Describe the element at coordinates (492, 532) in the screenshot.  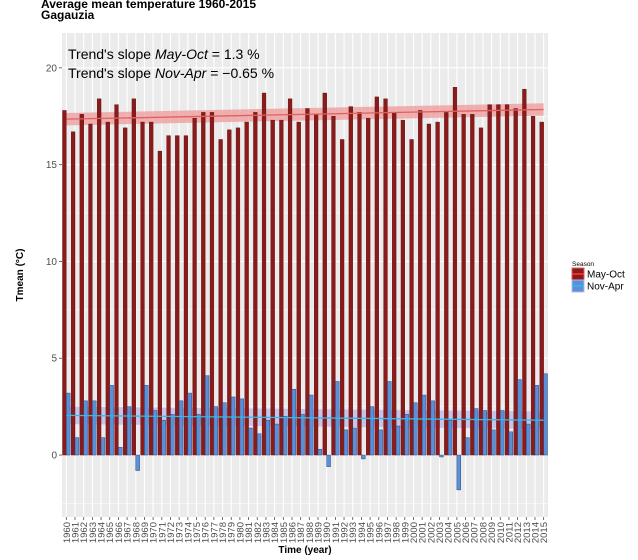
I see `x-tick-label: 2009` at that location.